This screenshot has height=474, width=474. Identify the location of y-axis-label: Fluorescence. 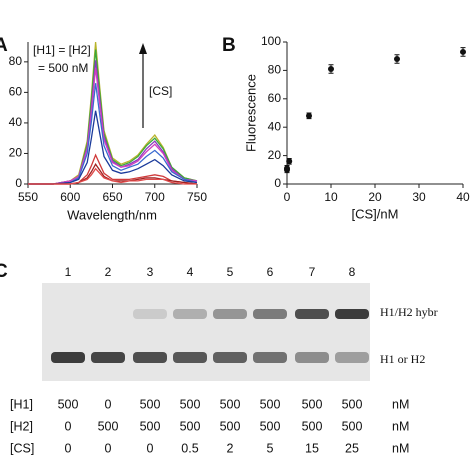
(250, 113).